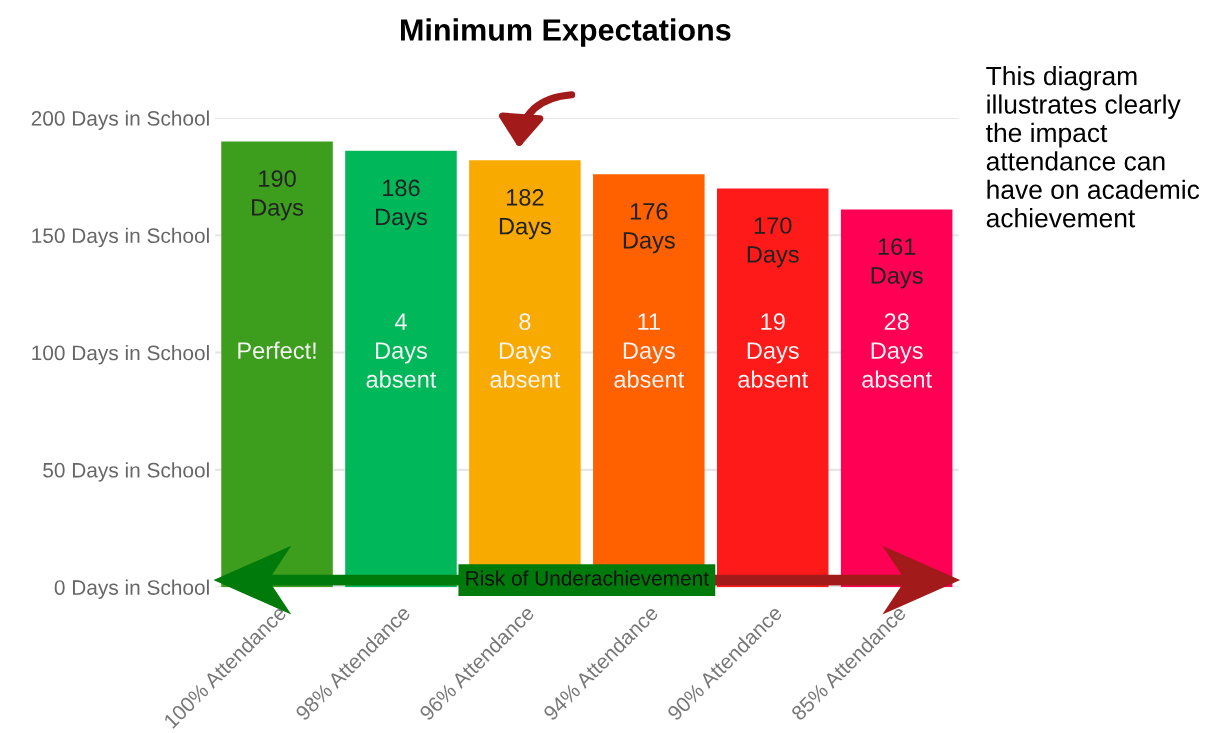 The image size is (1229, 733). What do you see at coordinates (649, 228) in the screenshot?
I see `data-label: 176 Days` at bounding box center [649, 228].